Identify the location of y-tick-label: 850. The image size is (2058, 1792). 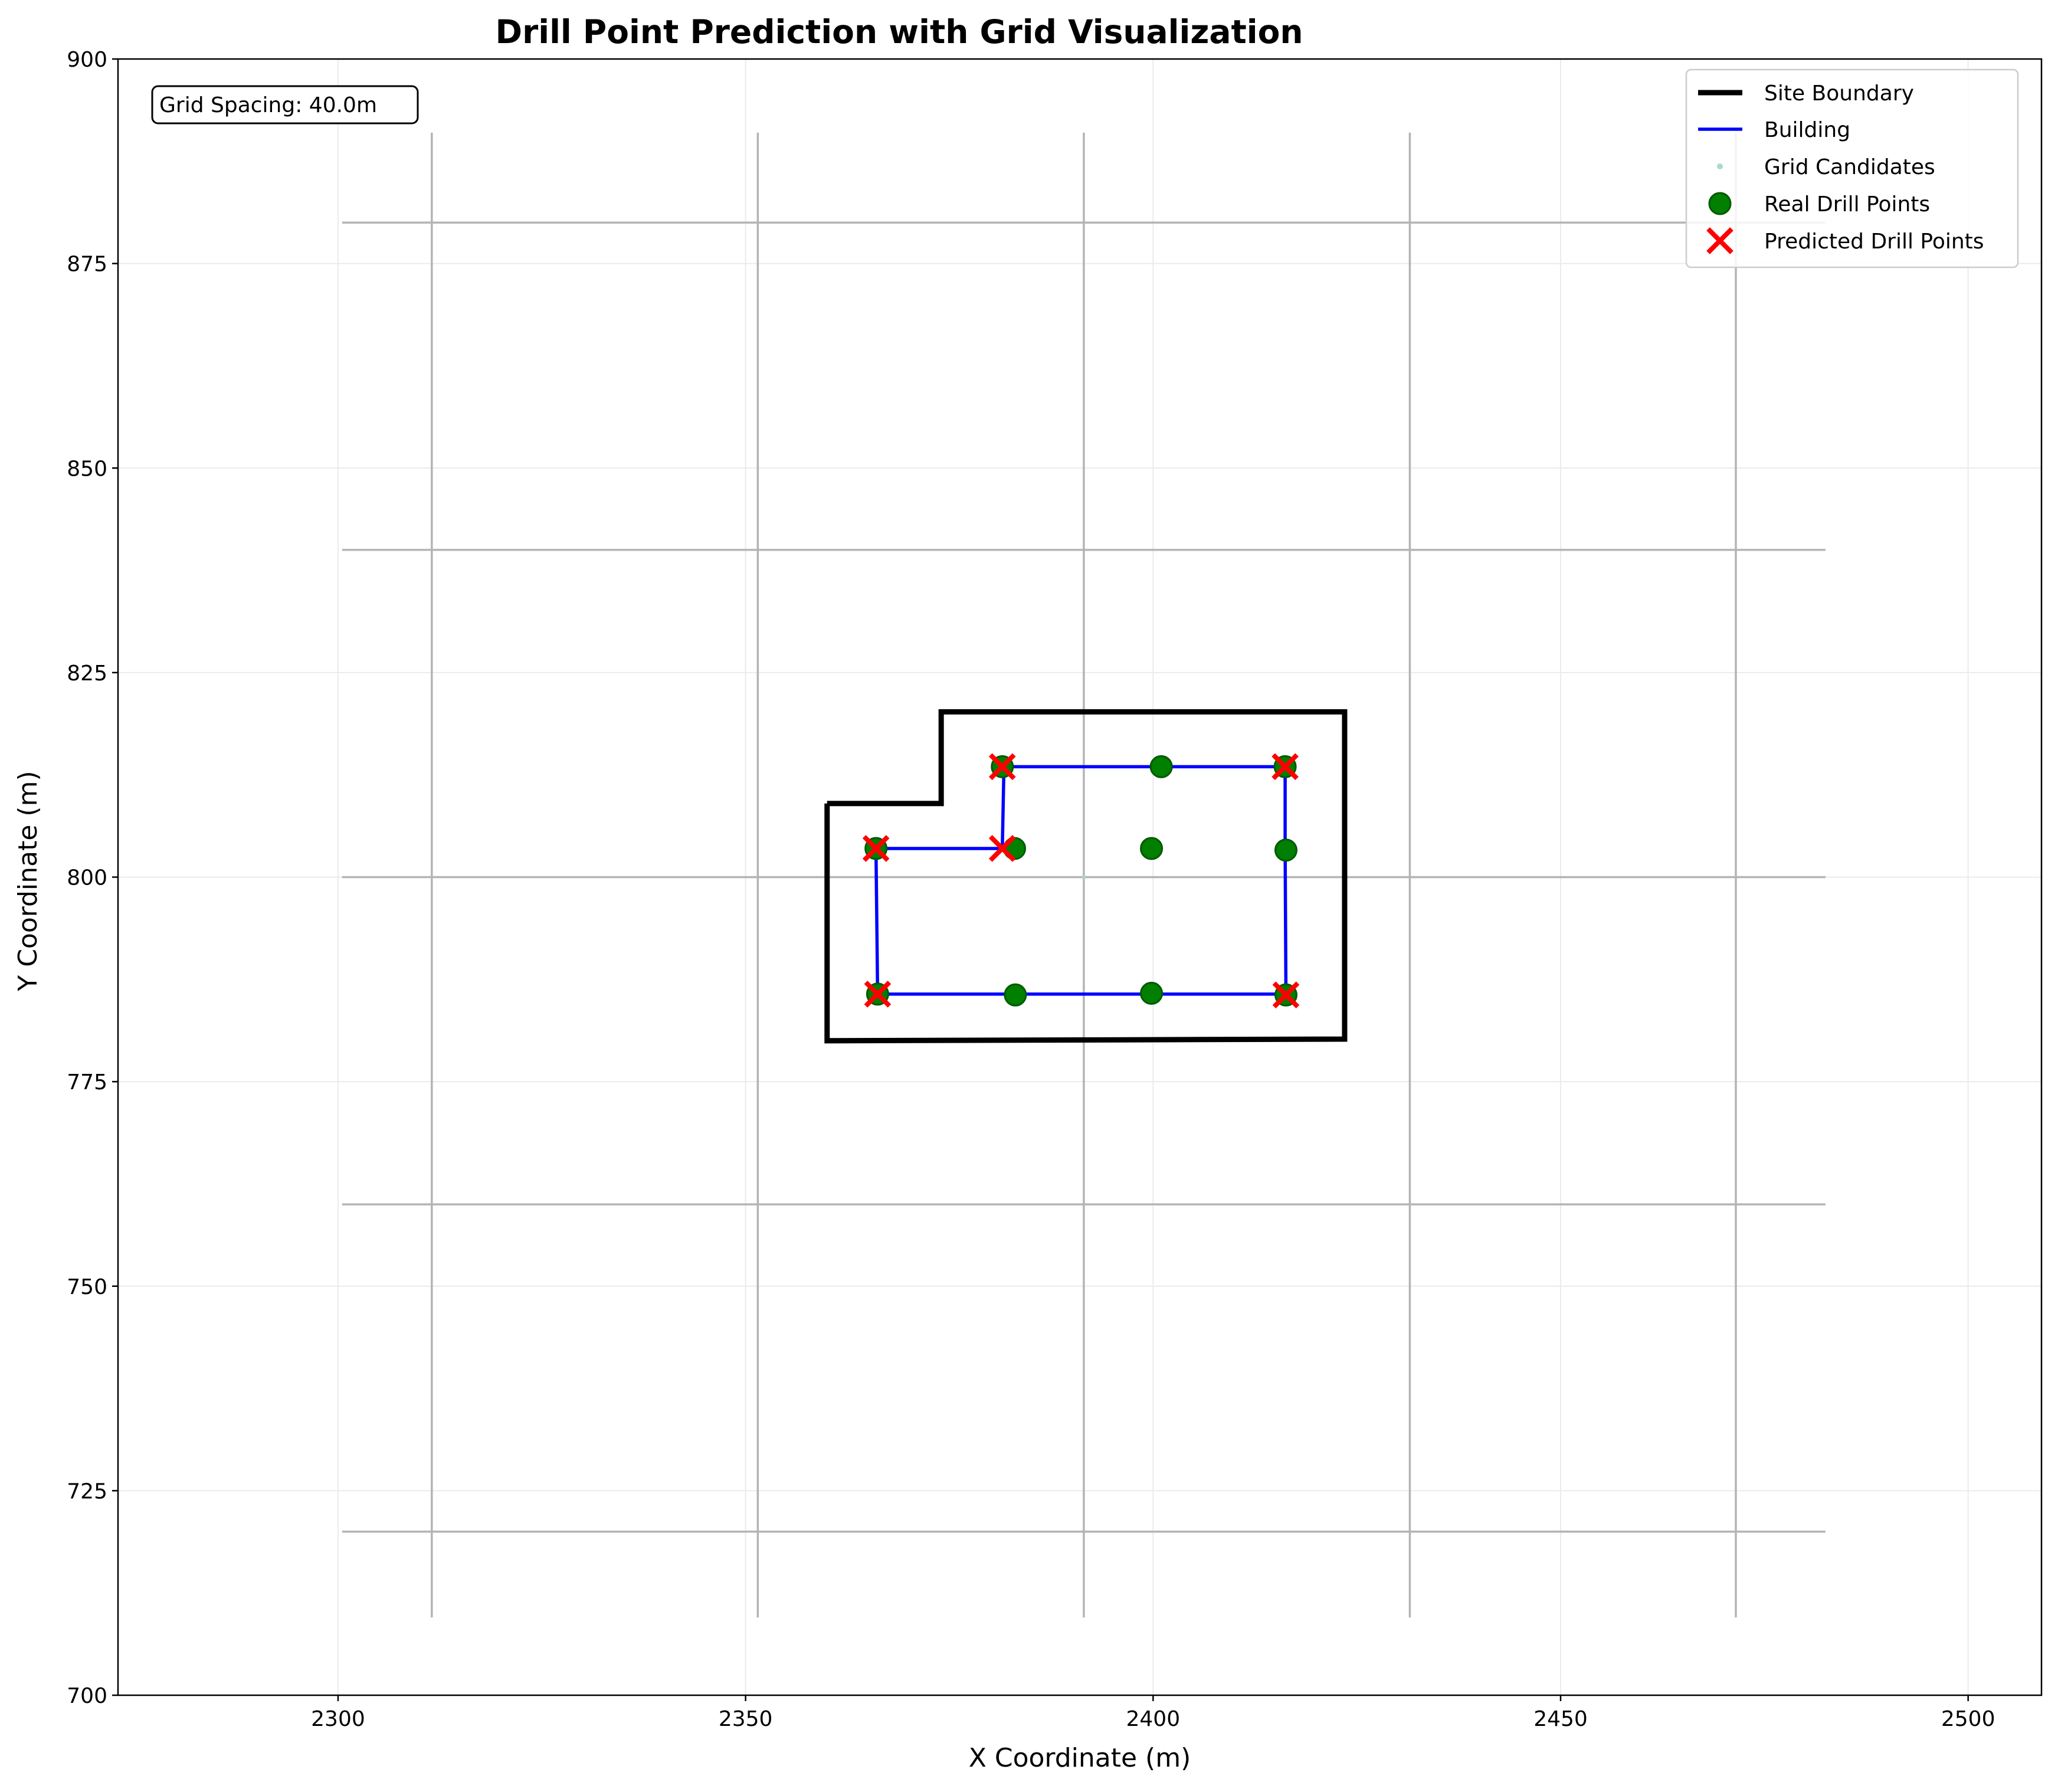
(87, 469).